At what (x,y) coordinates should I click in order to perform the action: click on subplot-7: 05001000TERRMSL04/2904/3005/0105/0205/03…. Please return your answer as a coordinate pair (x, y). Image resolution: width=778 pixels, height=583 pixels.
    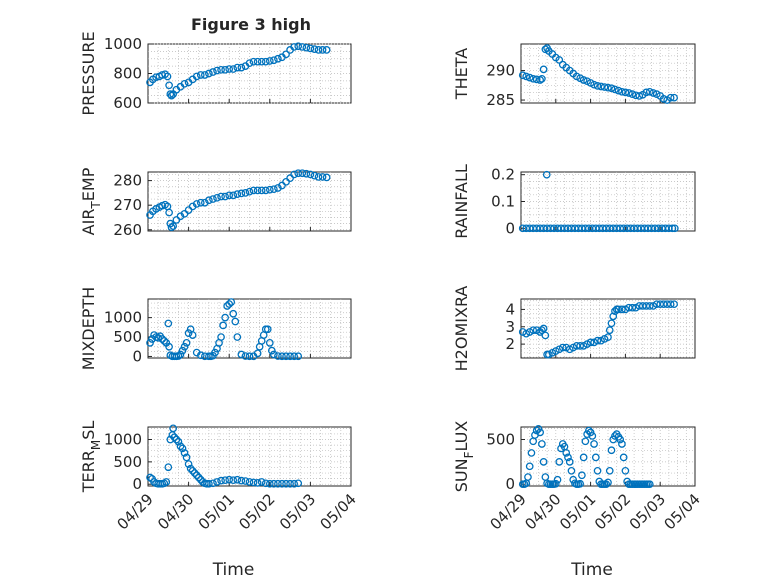
    Looking at the image, I should click on (219, 500).